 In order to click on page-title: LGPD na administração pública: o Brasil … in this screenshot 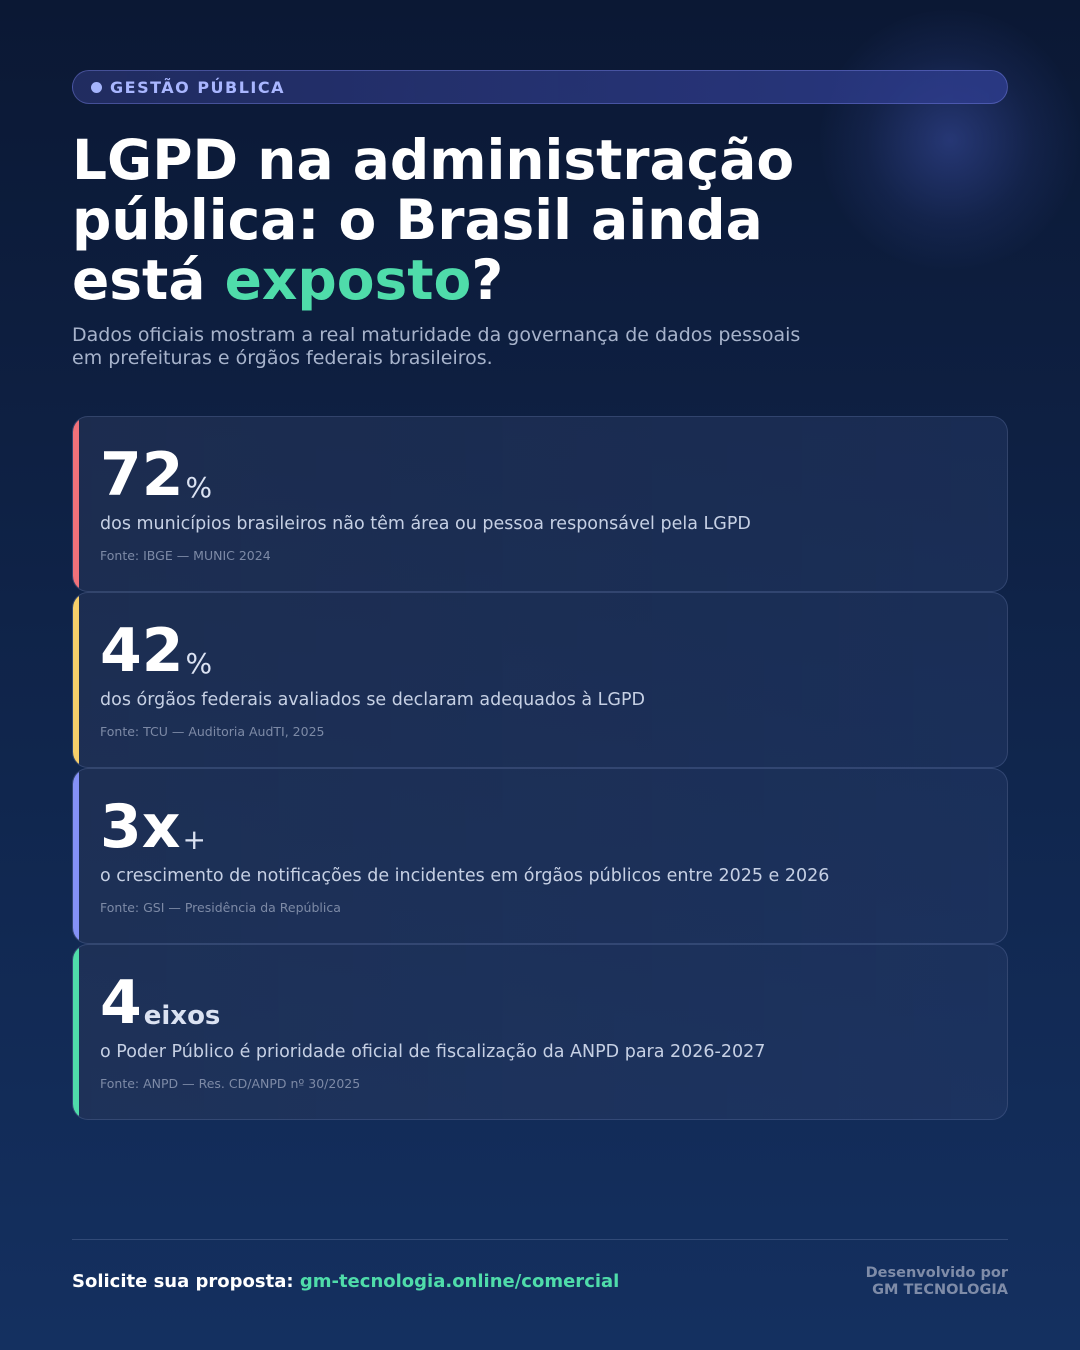, I will do `click(472, 220)`.